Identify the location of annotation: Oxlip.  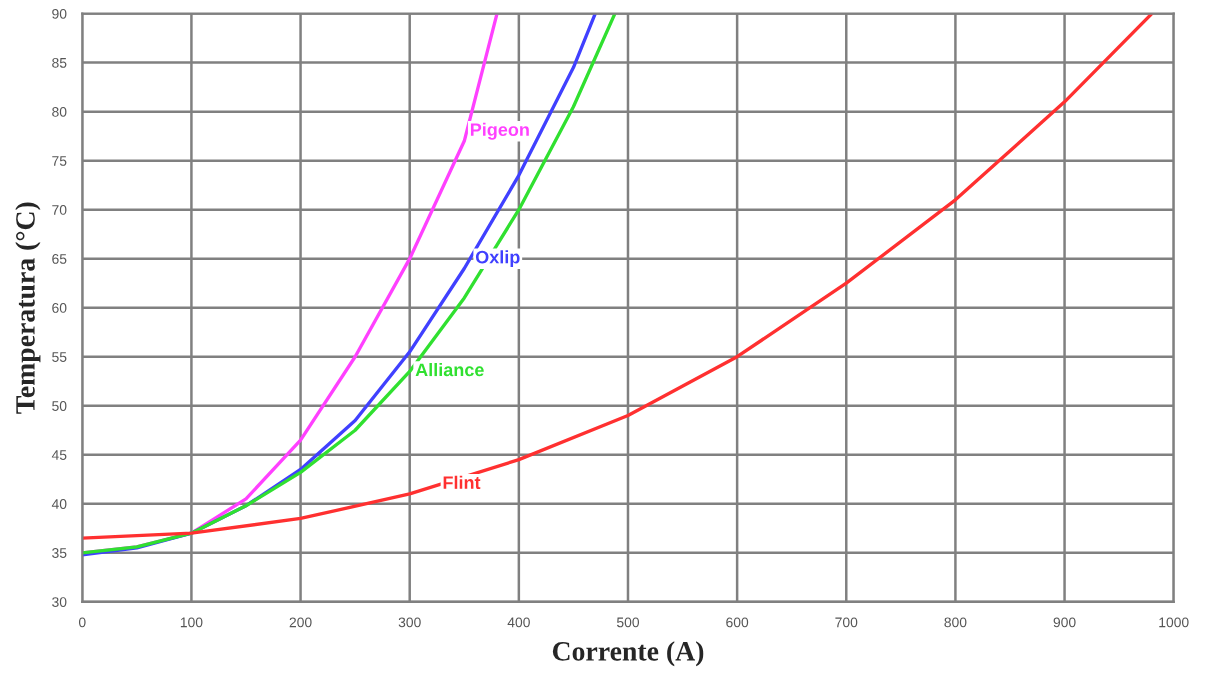
(497, 259).